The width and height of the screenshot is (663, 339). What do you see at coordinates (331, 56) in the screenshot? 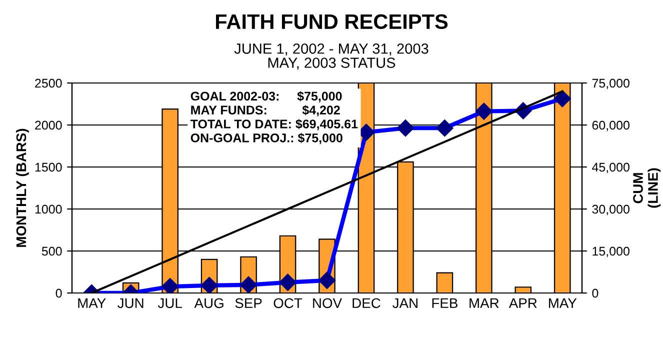
I see `chart-subtitle: JUNE 1, 2002 - MAY 31, 2003 MAY, 2003 STATUS` at bounding box center [331, 56].